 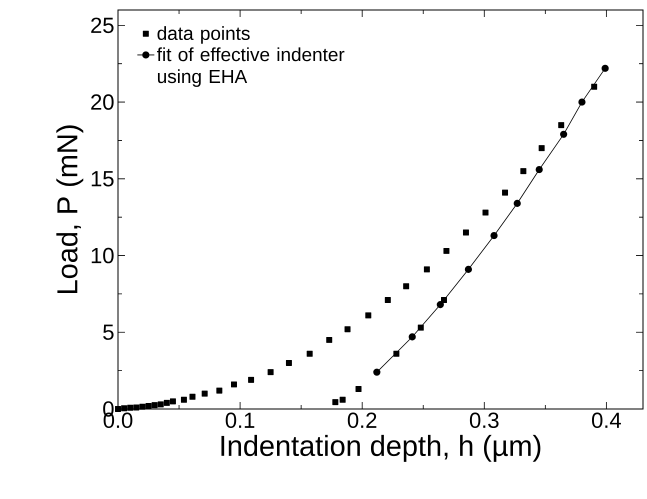 I want to click on legend-label: data points, so click(x=204, y=35).